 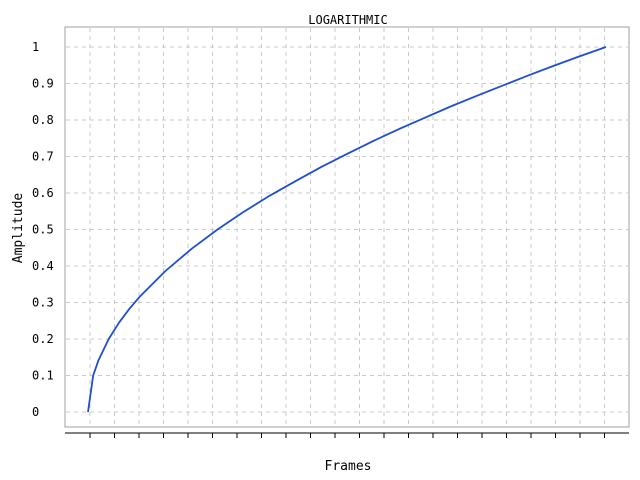 I want to click on y-axis-label: Amplitude, so click(x=18, y=228).